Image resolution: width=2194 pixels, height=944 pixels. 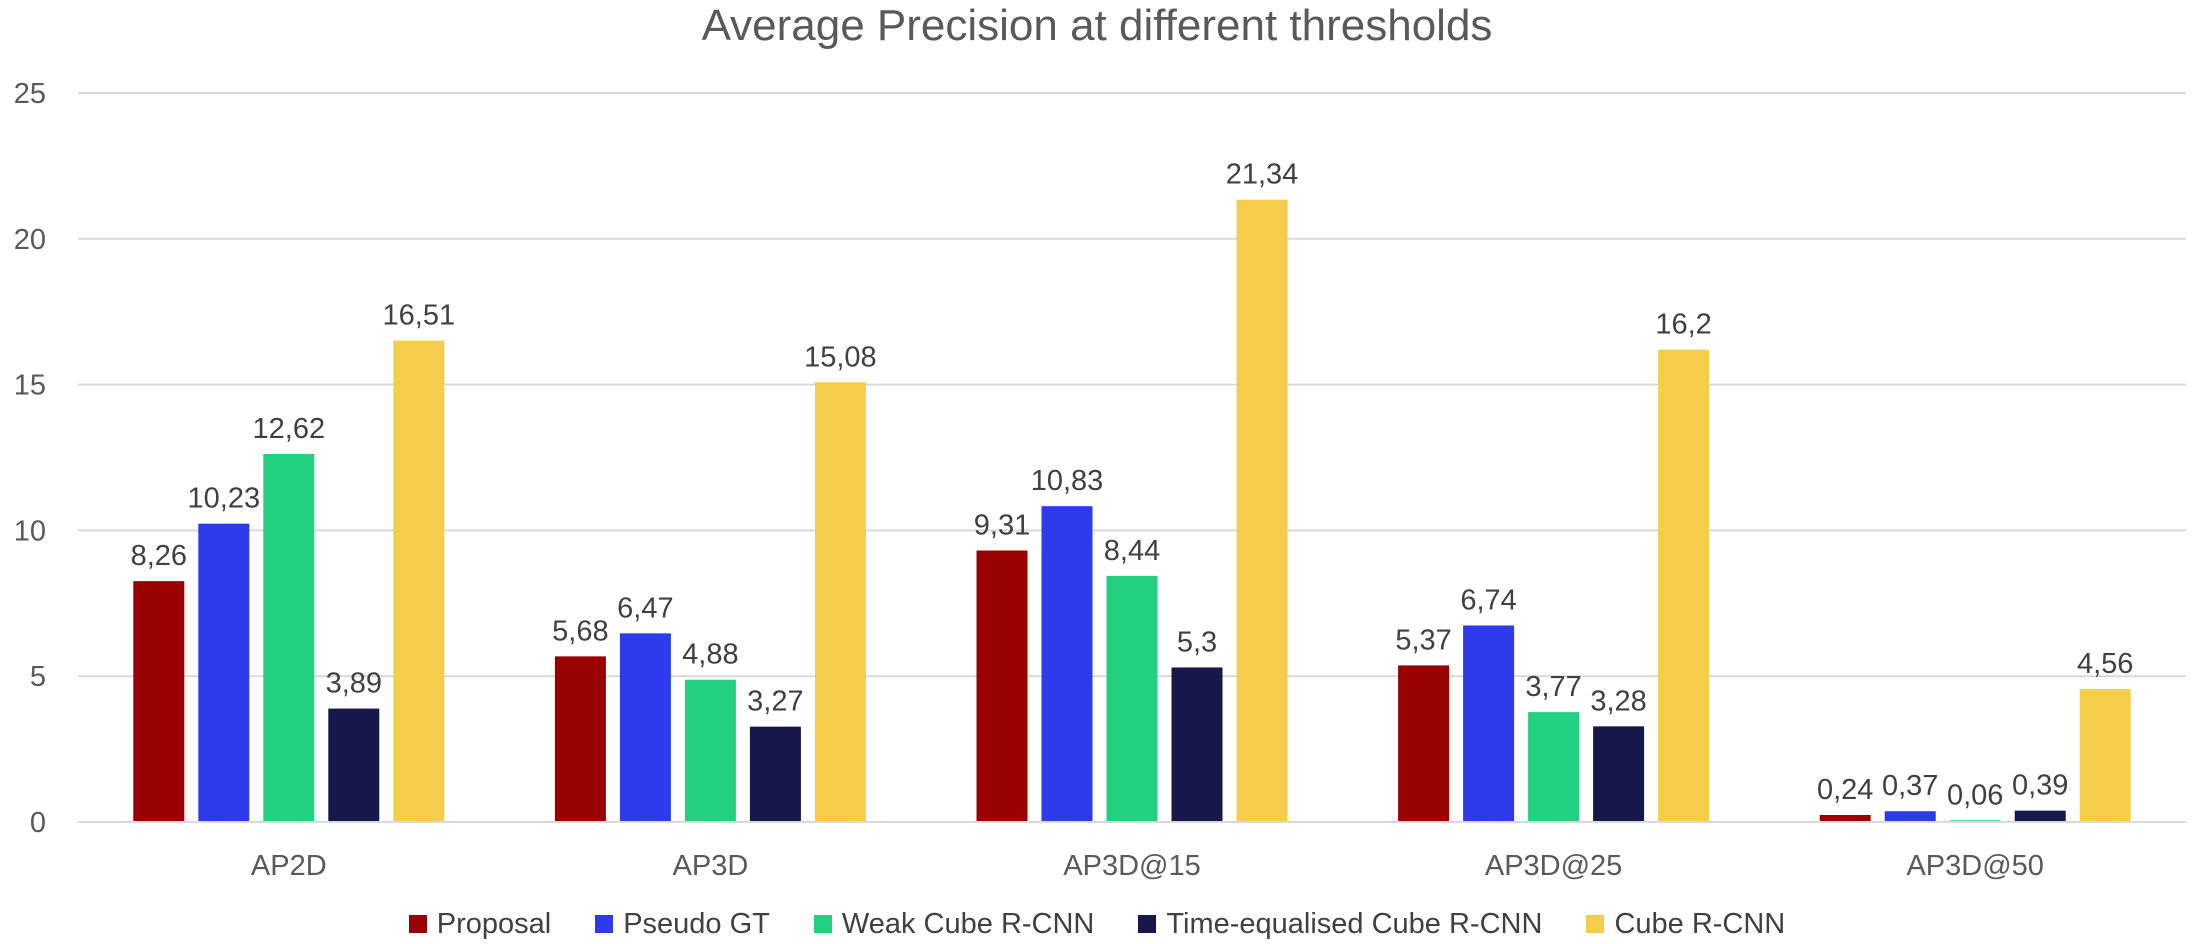 I want to click on legend-label: Weak Cube R-CNN, so click(x=968, y=923).